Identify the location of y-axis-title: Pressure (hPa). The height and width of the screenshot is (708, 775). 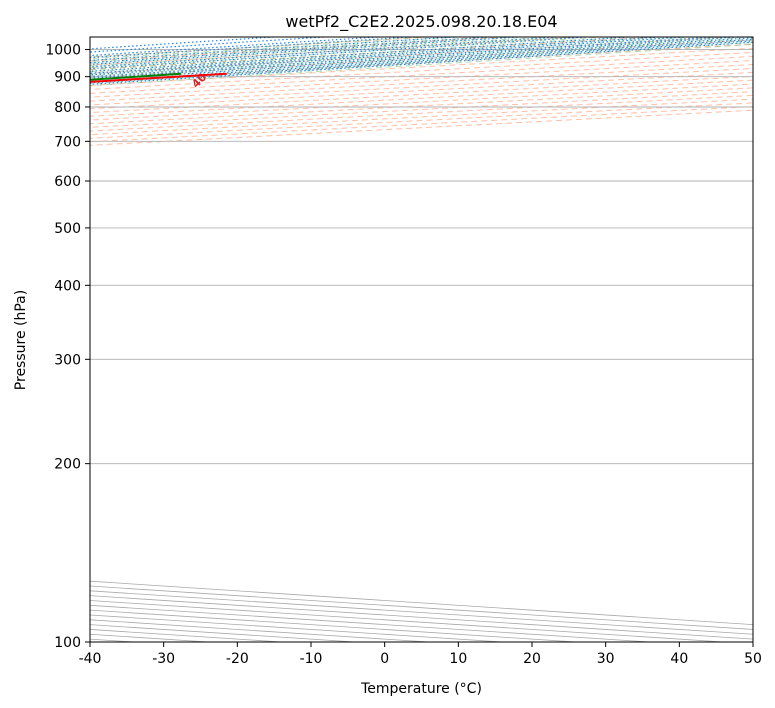
(21, 340).